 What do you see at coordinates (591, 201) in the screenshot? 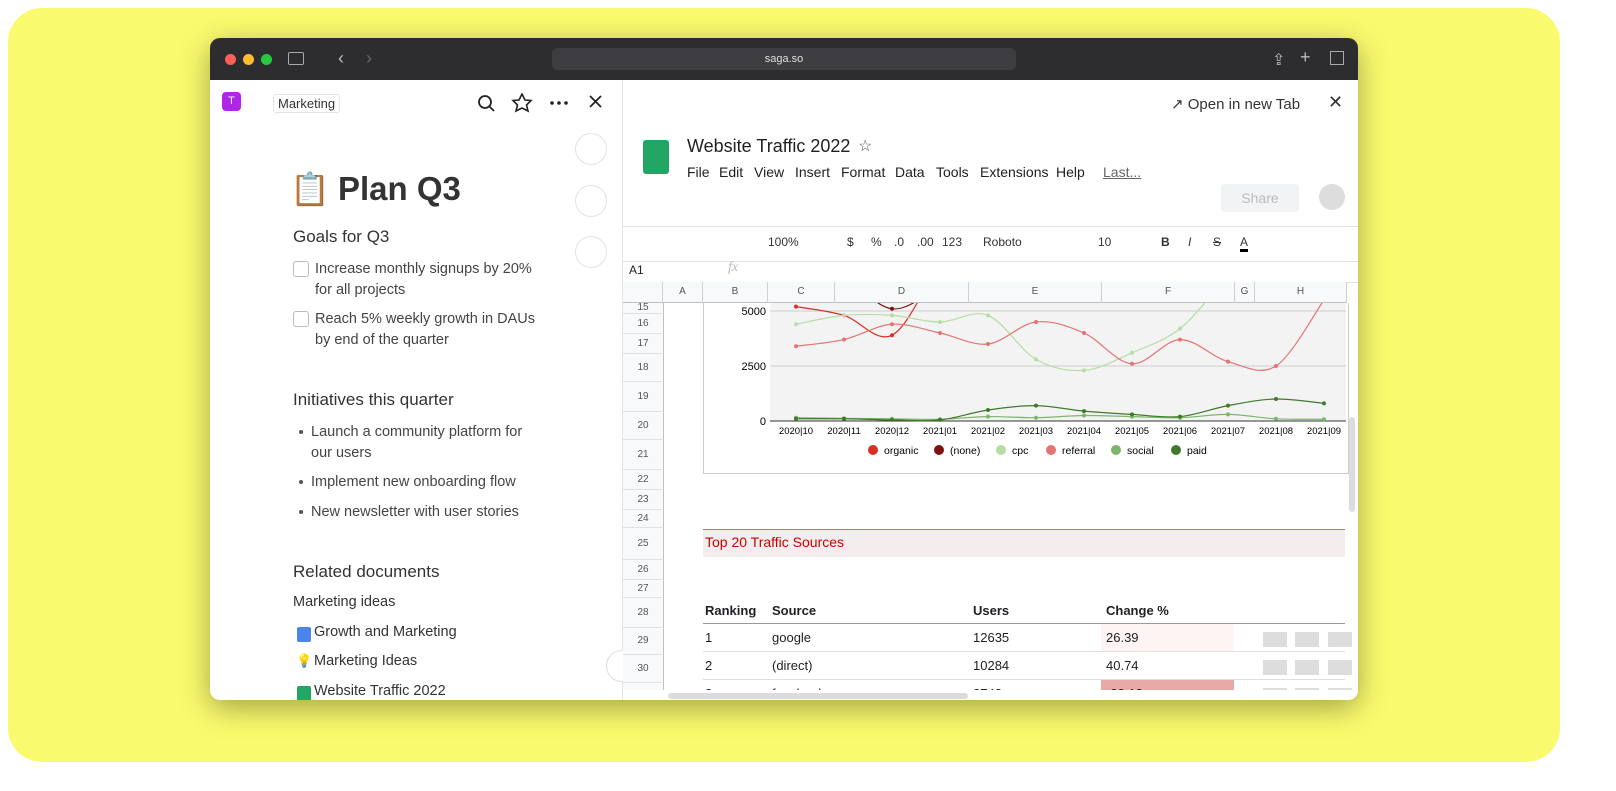
I see `outline-button` at bounding box center [591, 201].